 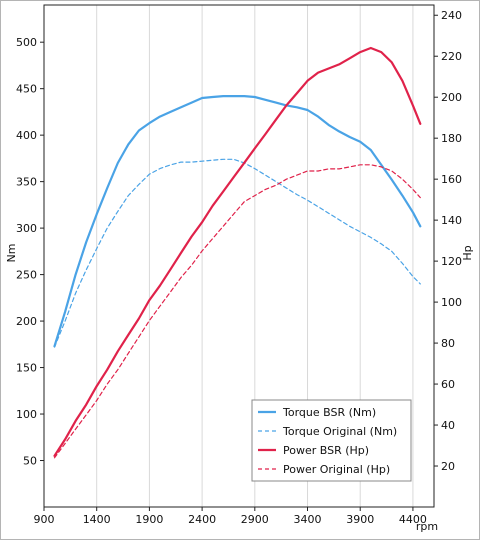 What do you see at coordinates (329, 412) in the screenshot?
I see `legend-label: Torque BSR (Nm)` at bounding box center [329, 412].